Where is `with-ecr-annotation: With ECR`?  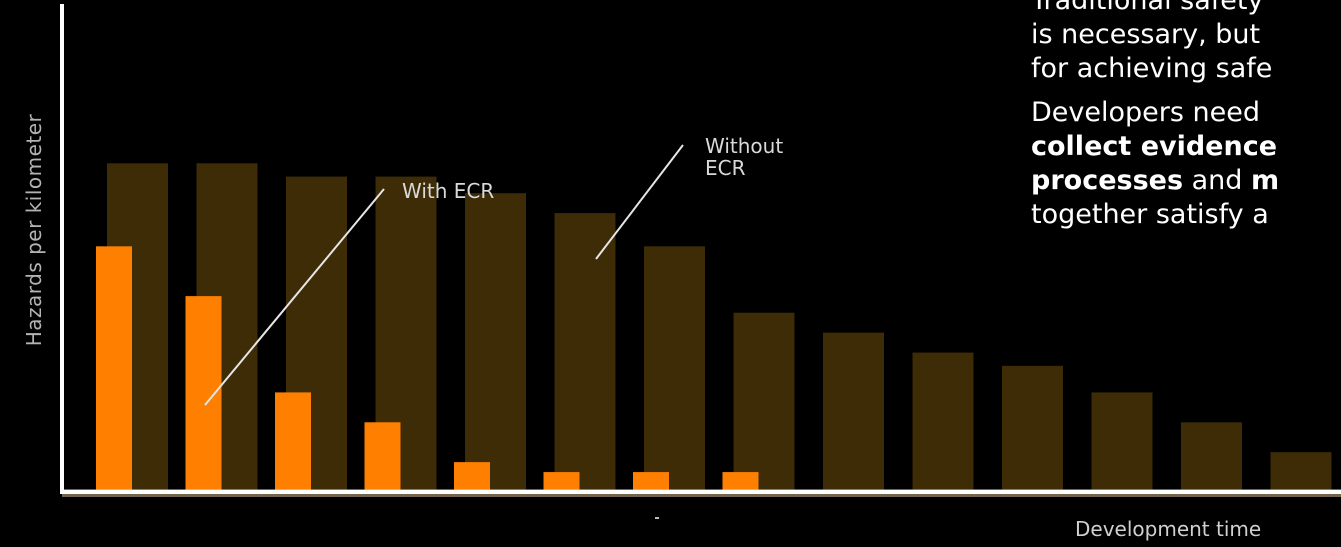 with-ecr-annotation: With ECR is located at coordinates (448, 191).